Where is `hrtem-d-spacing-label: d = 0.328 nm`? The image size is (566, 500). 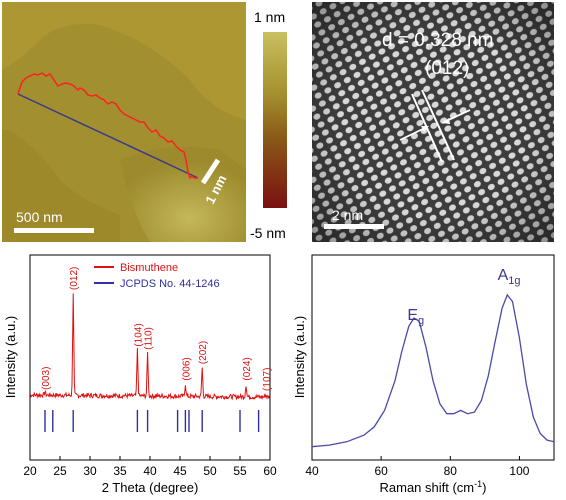
hrtem-d-spacing-label: d = 0.328 nm is located at coordinates (437, 40).